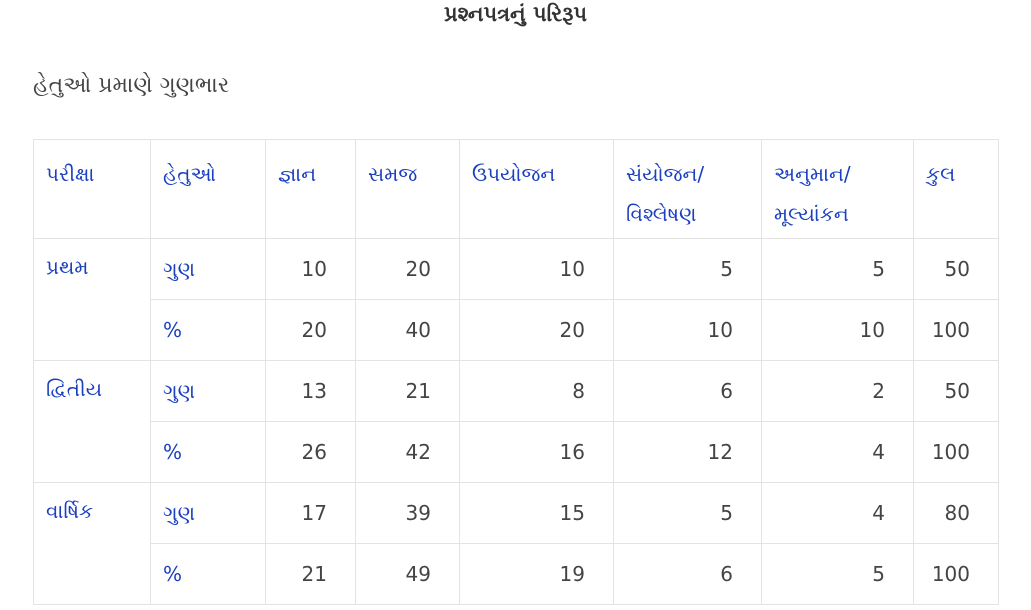 This screenshot has height=610, width=1031. What do you see at coordinates (92, 543) in the screenshot?
I see `exam-name: વાર્ષિક` at bounding box center [92, 543].